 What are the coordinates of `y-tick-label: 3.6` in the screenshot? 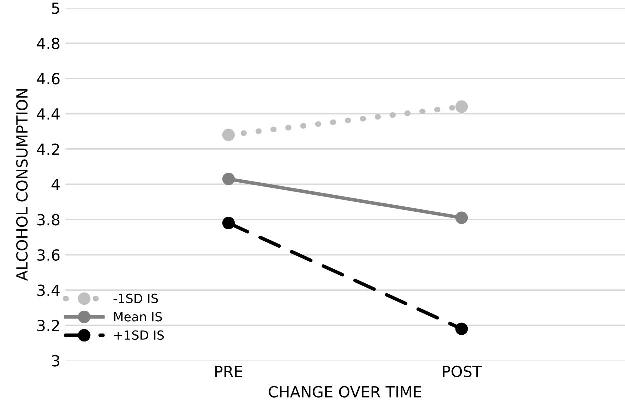 It's located at (49, 255).